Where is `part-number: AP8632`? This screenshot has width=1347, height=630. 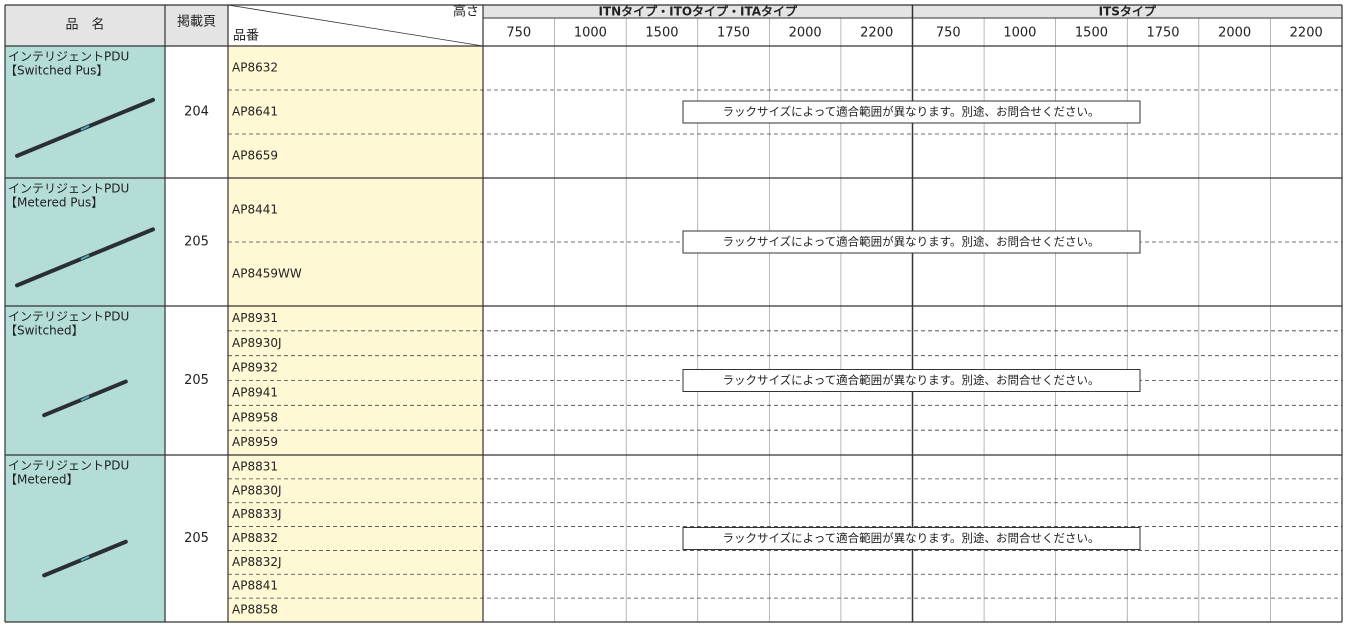 part-number: AP8632 is located at coordinates (255, 68).